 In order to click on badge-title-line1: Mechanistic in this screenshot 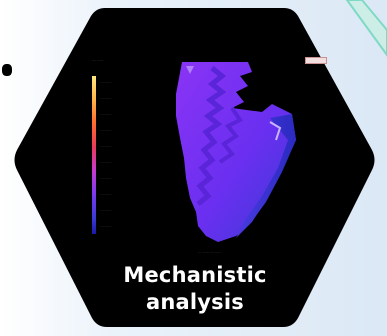, I will do `click(195, 275)`.